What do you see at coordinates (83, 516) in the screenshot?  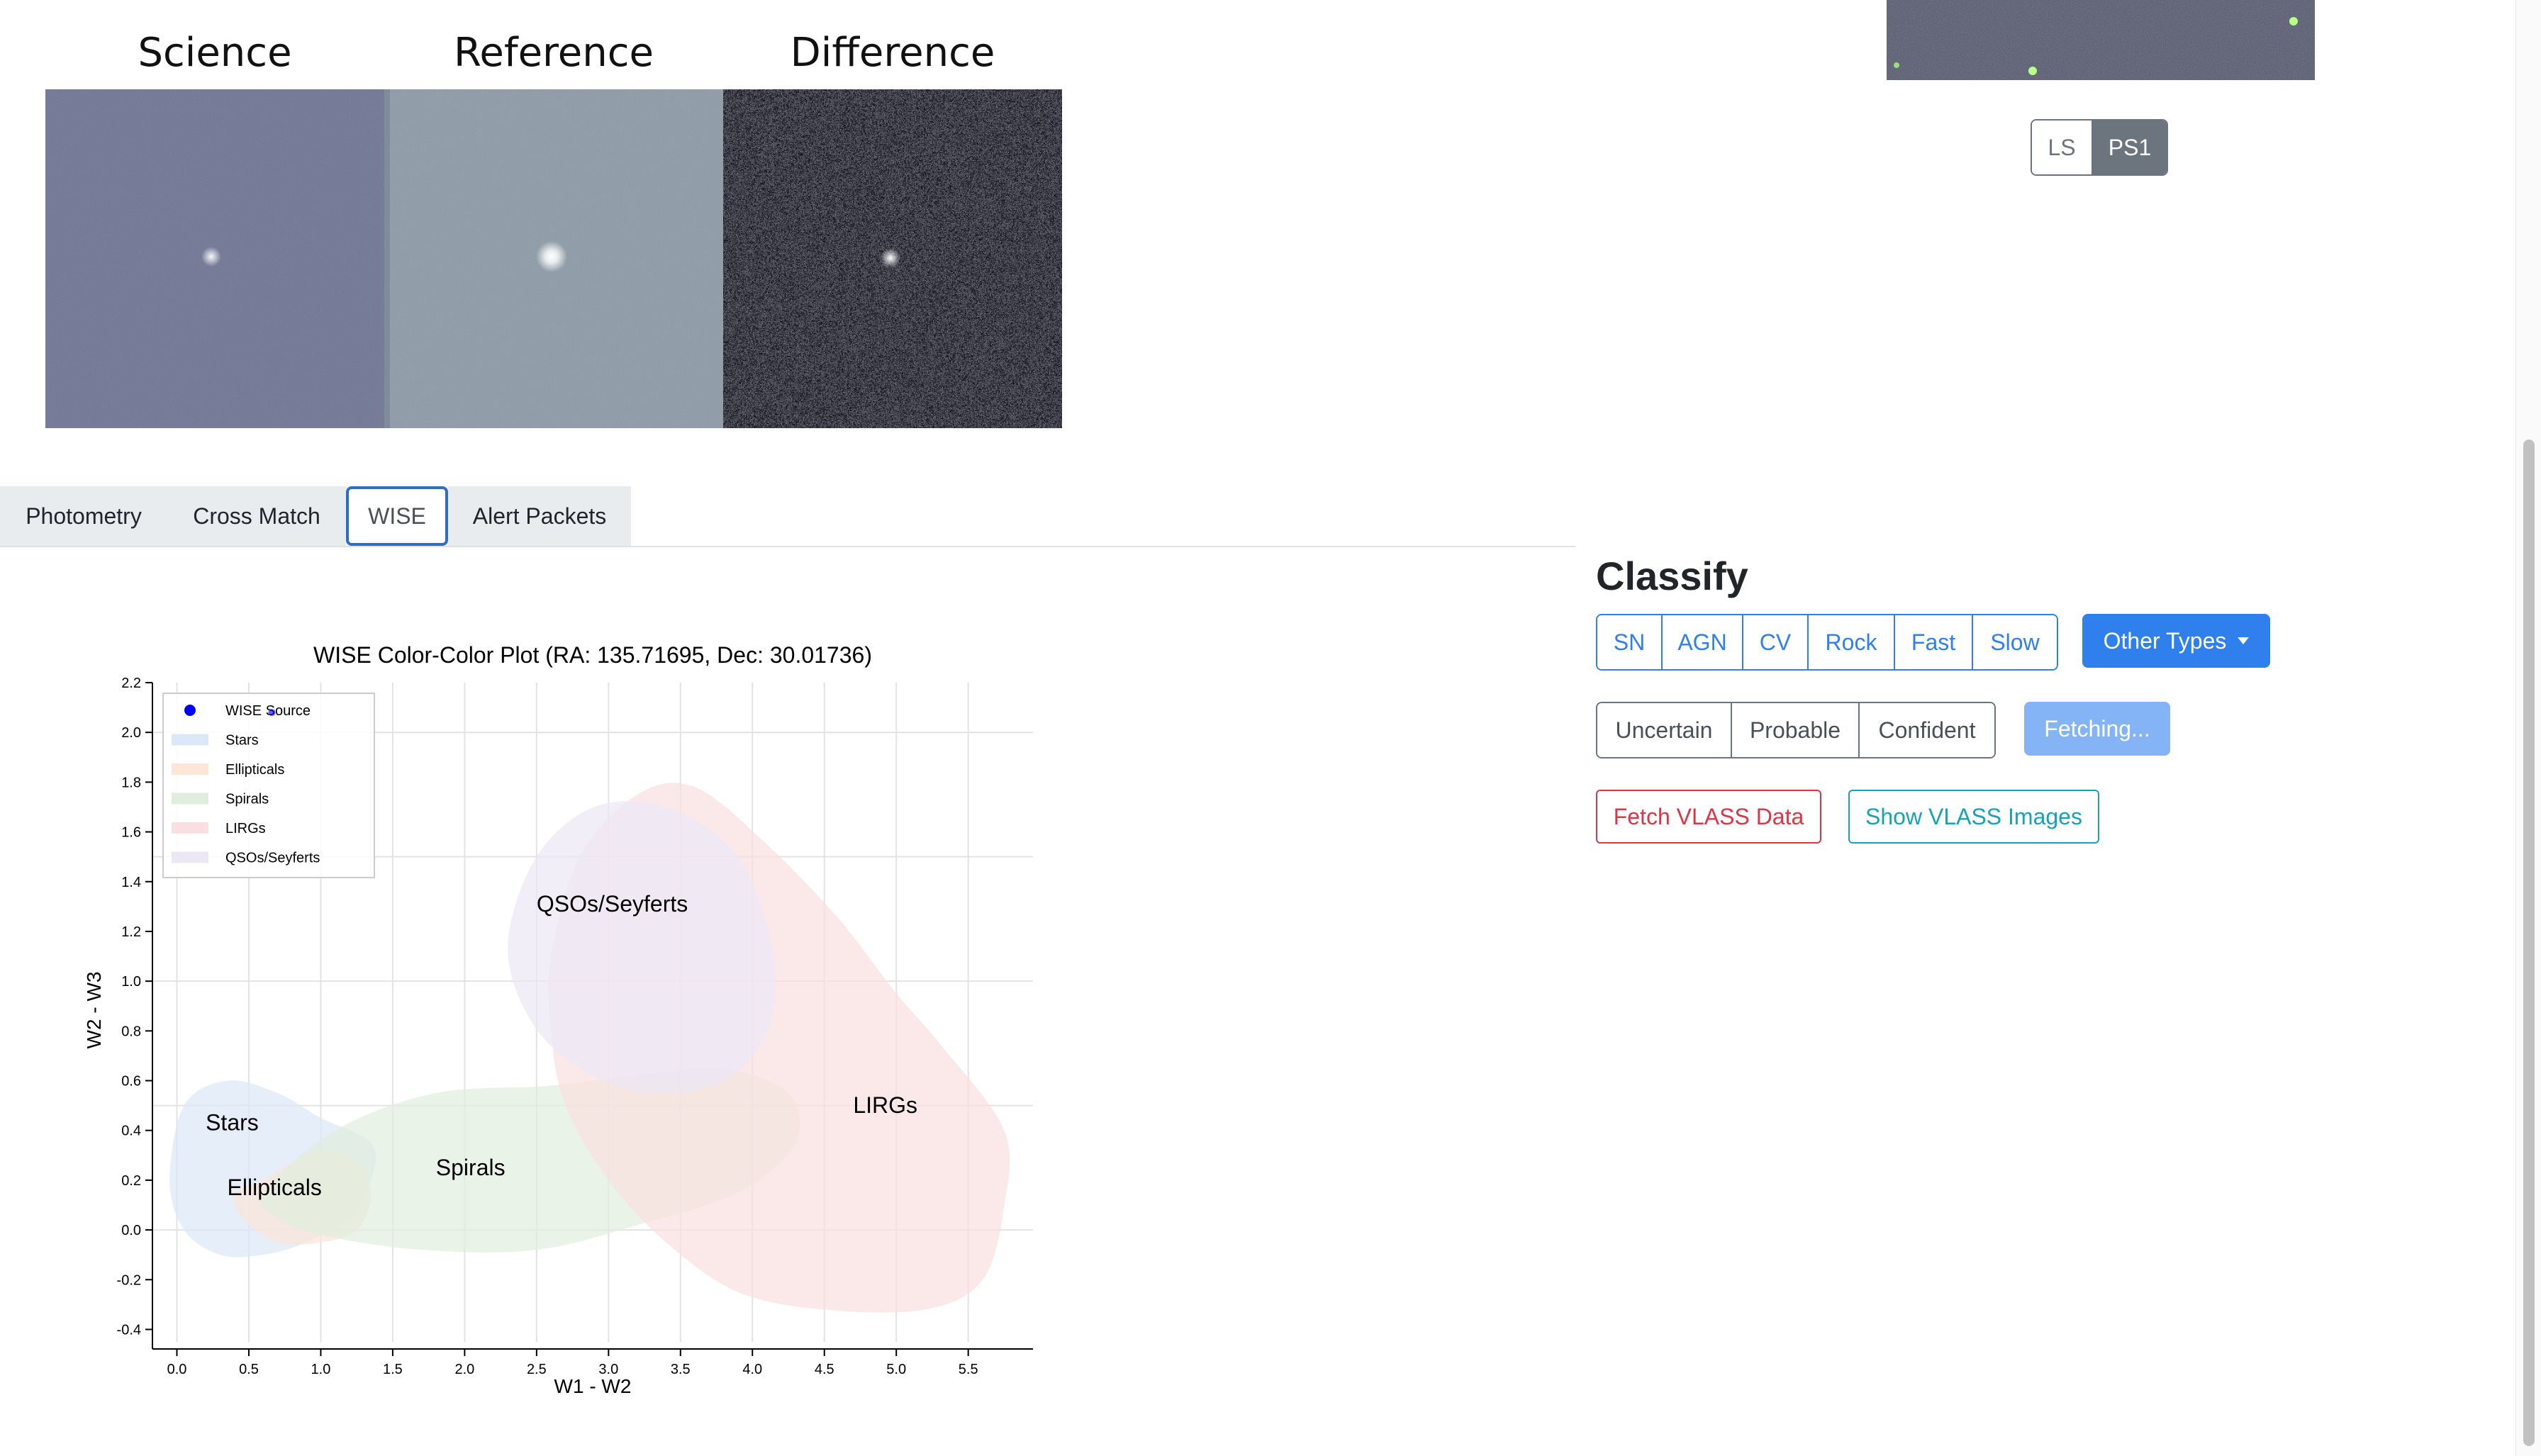 I see `tab-photometry: Photometry` at bounding box center [83, 516].